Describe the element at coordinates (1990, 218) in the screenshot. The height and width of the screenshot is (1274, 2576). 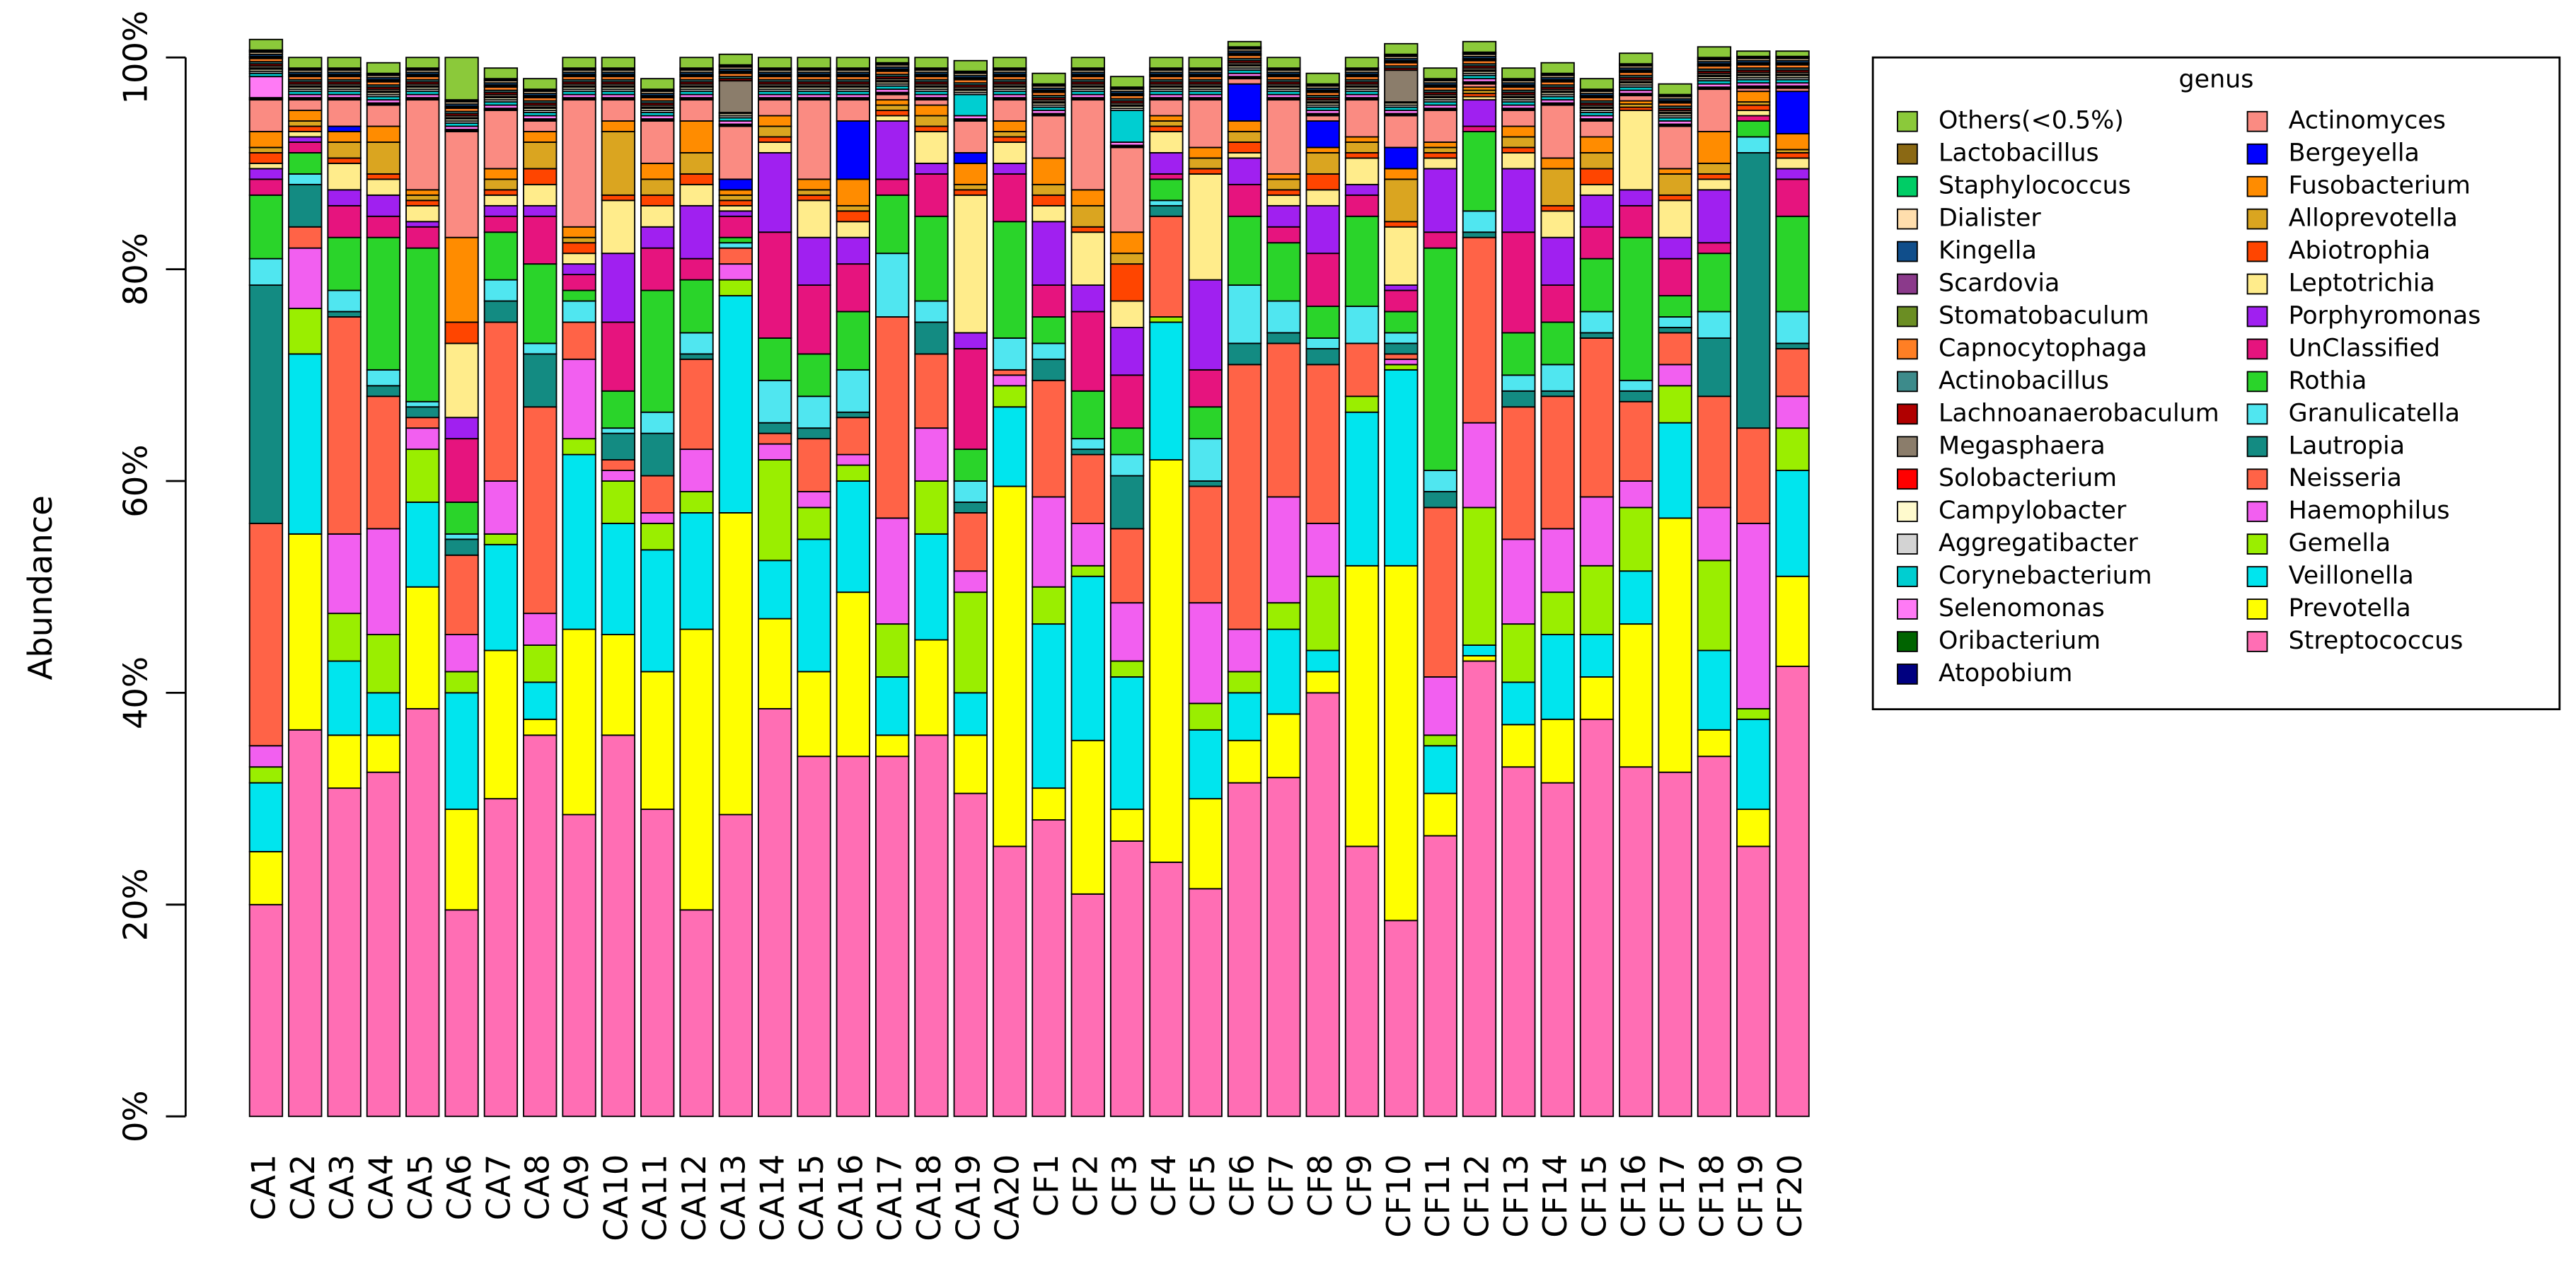
I see `legend-label: Dialister` at that location.